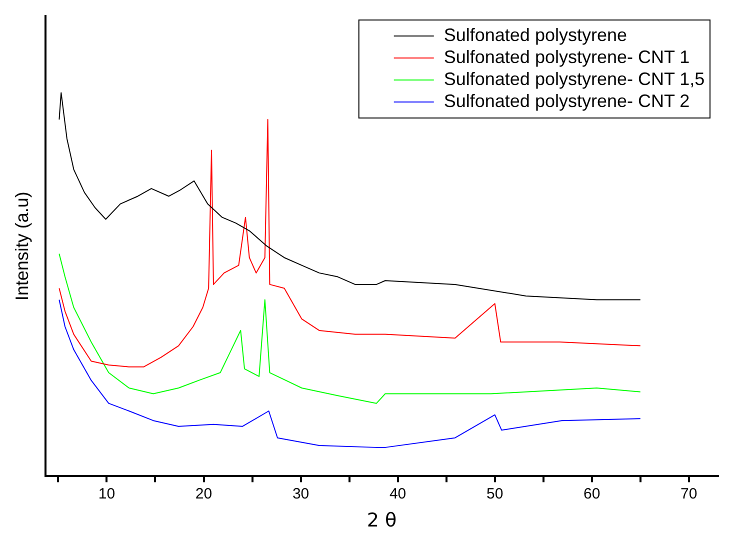 This screenshot has height=545, width=746. What do you see at coordinates (567, 56) in the screenshot?
I see `legend-label: Sulfonated polystyrene- CNT 1` at bounding box center [567, 56].